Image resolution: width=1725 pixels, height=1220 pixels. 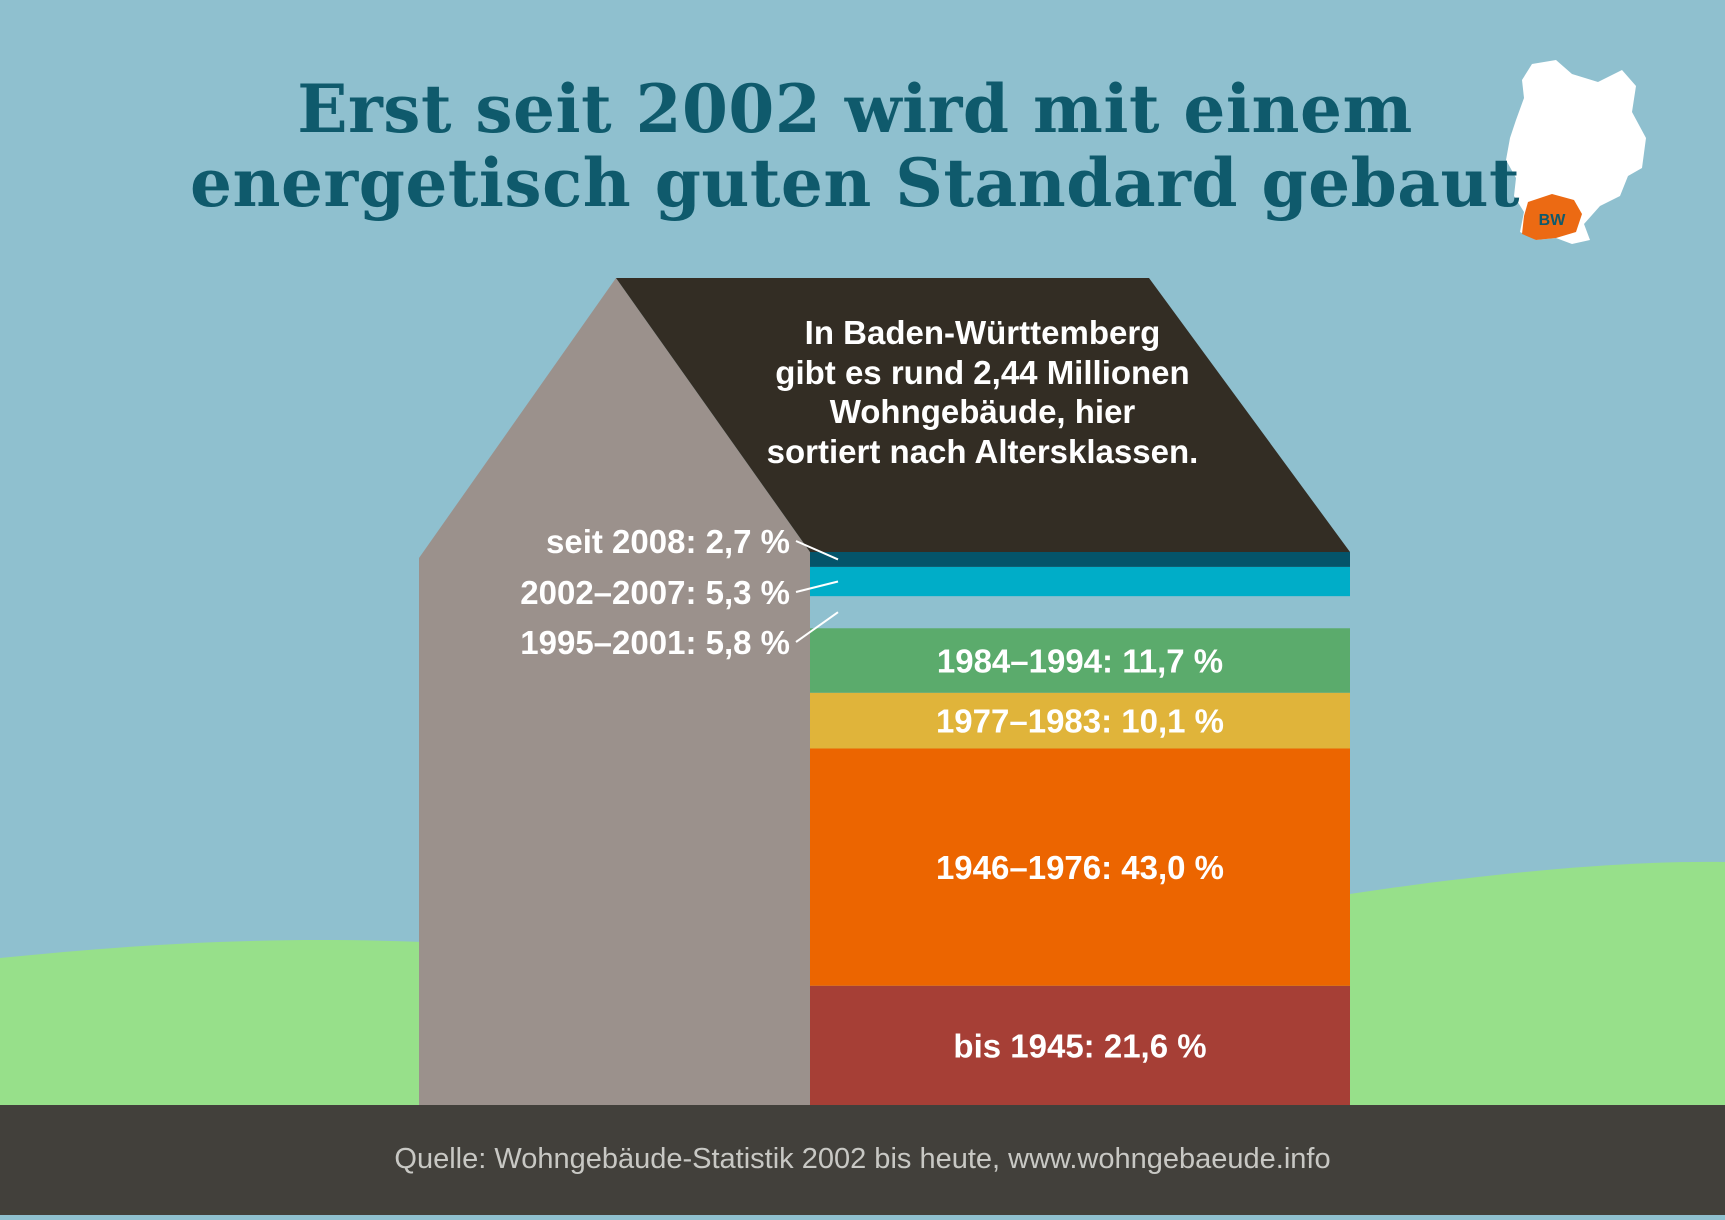 What do you see at coordinates (1080, 581) in the screenshot?
I see `segment-2002-2007` at bounding box center [1080, 581].